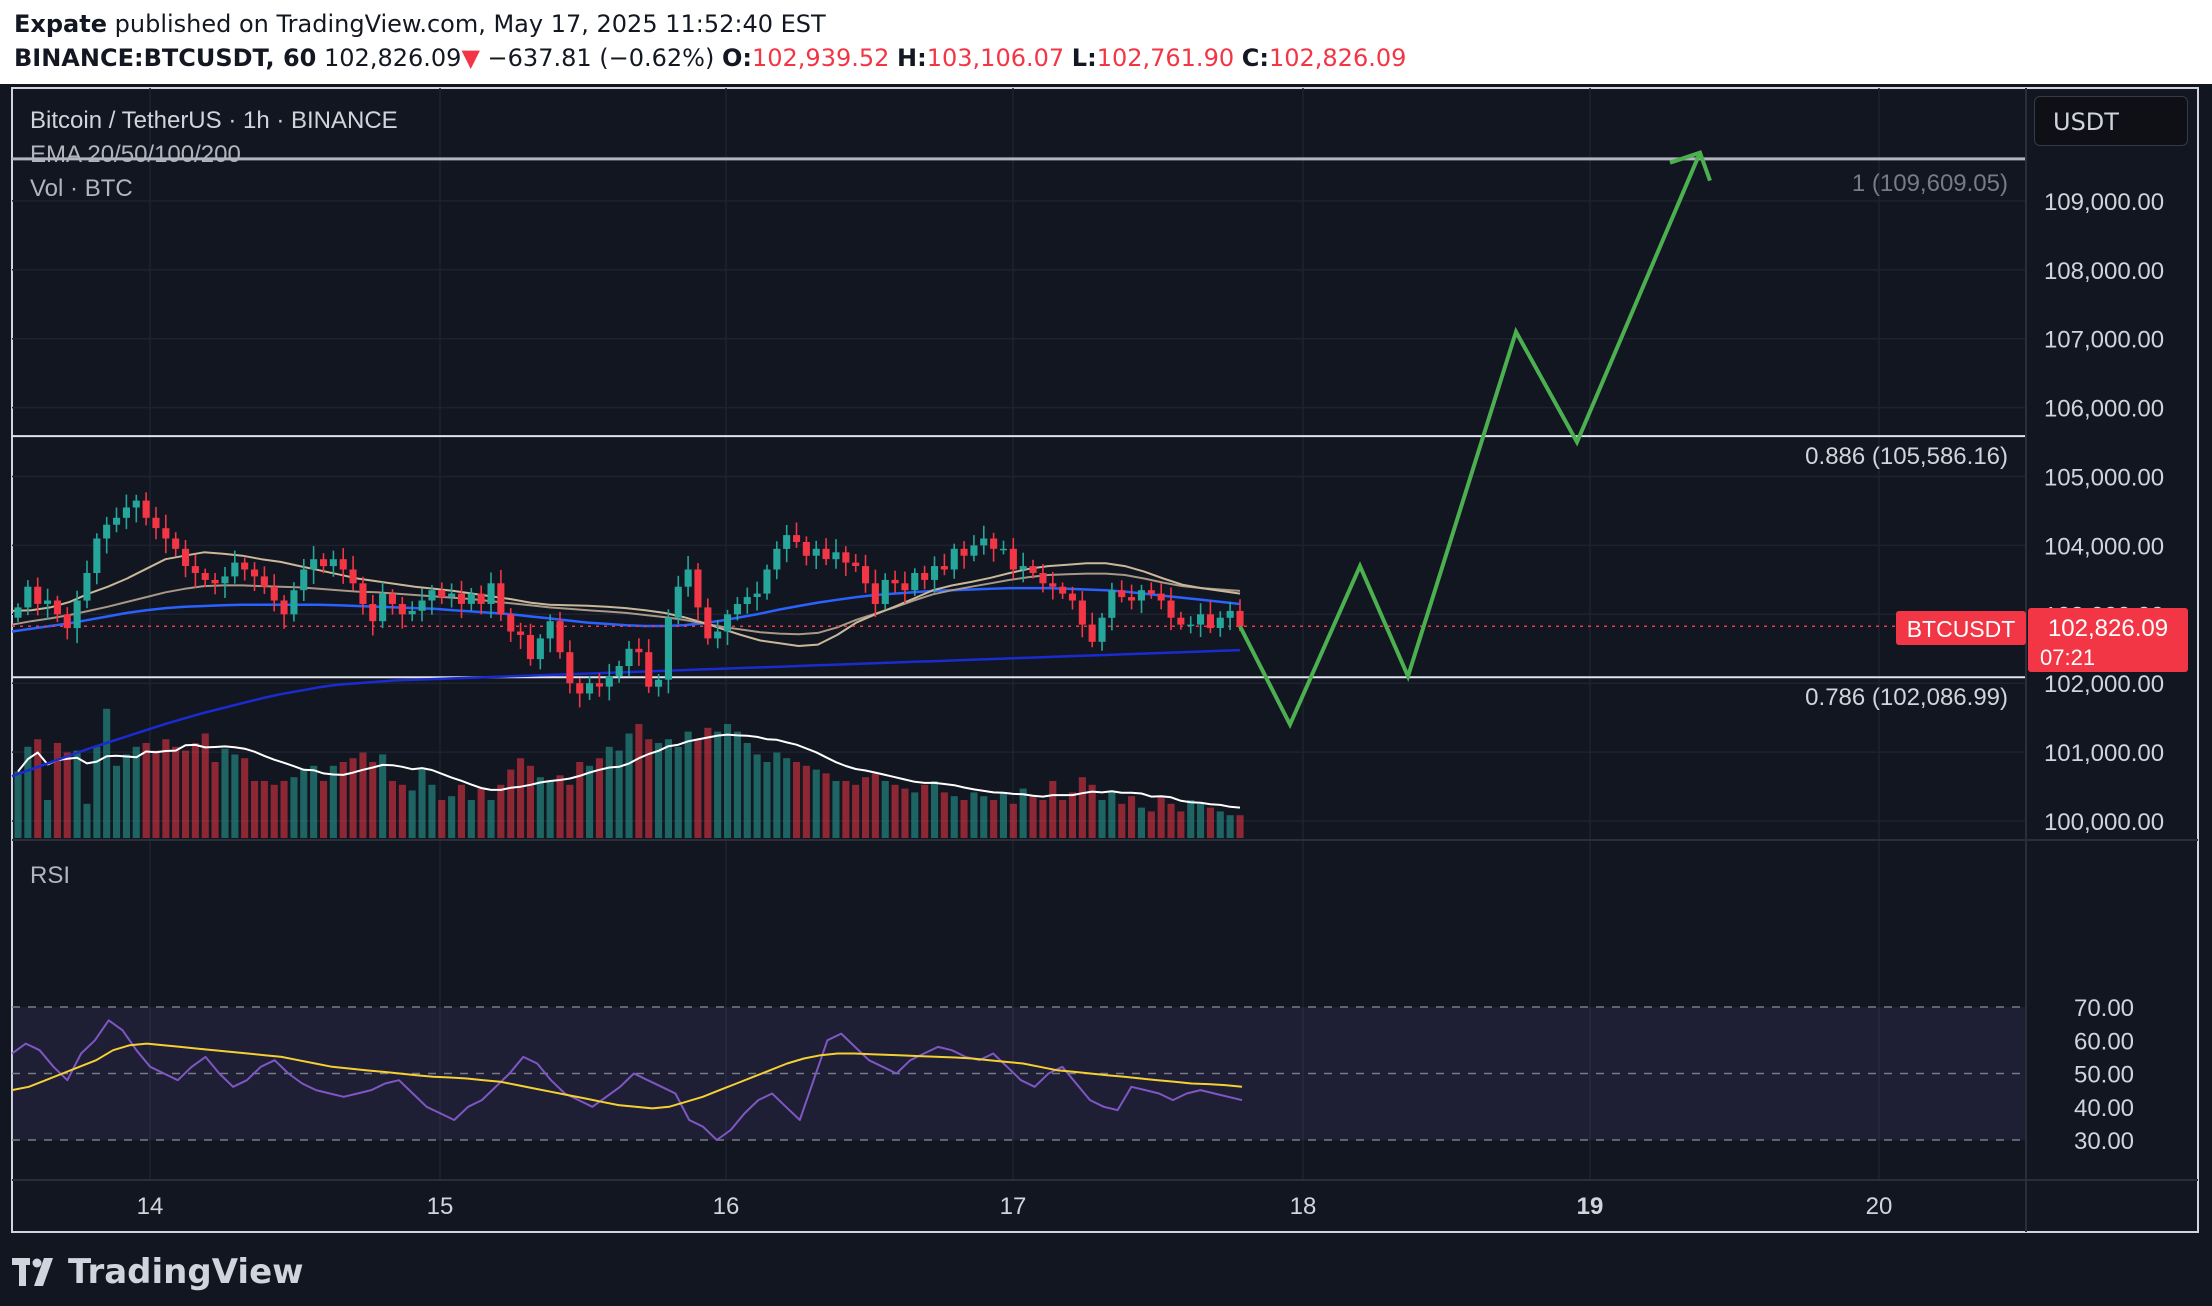  I want to click on rsi-tick-label: 50.00, so click(2104, 1075).